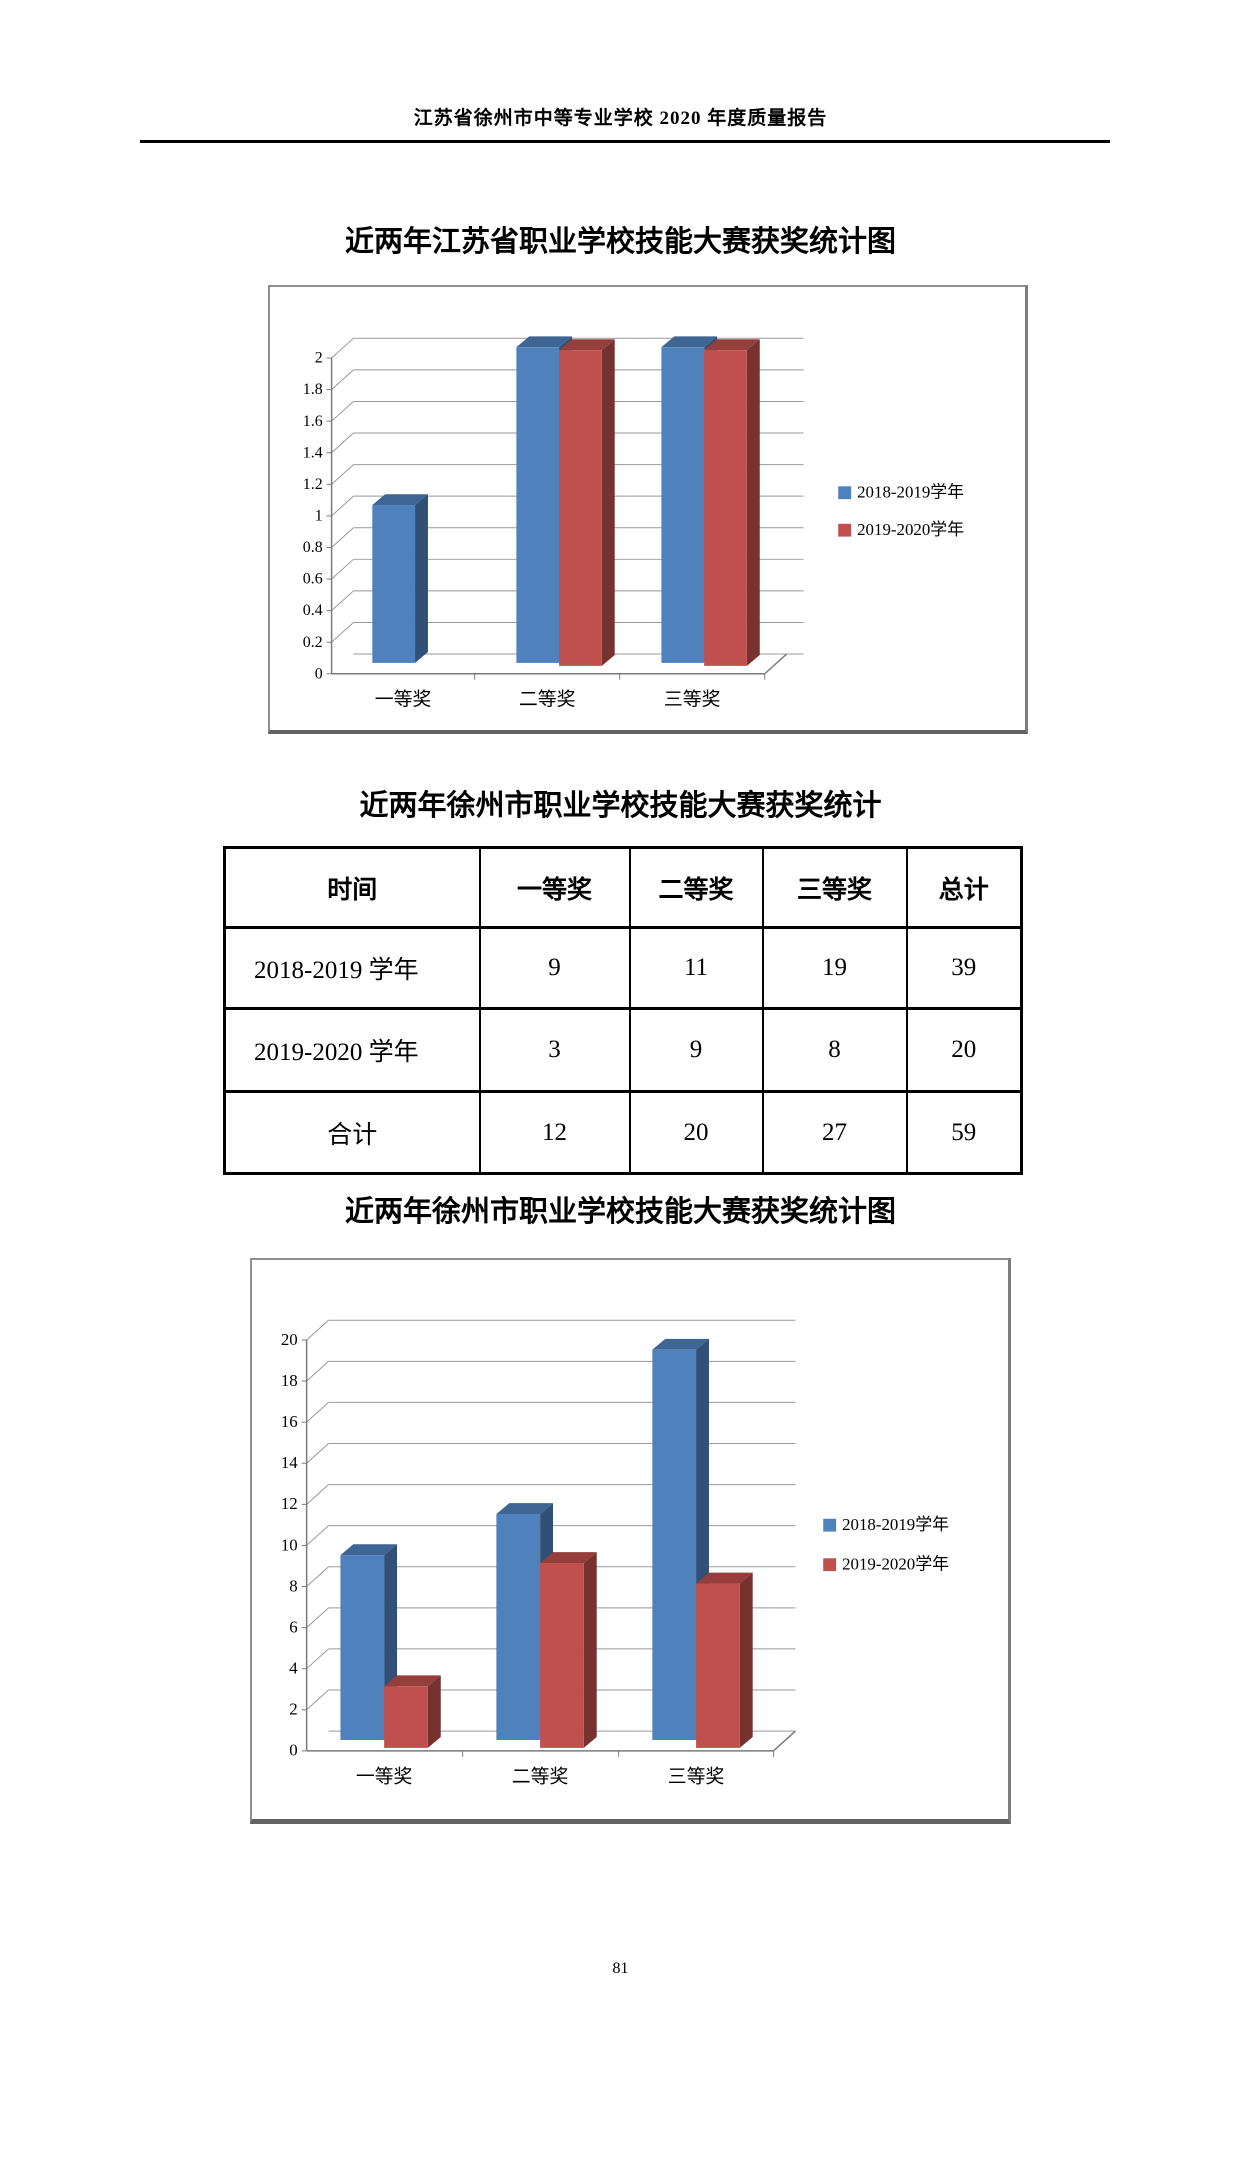 The image size is (1241, 2164). I want to click on y-tick-label: 12, so click(289, 1503).